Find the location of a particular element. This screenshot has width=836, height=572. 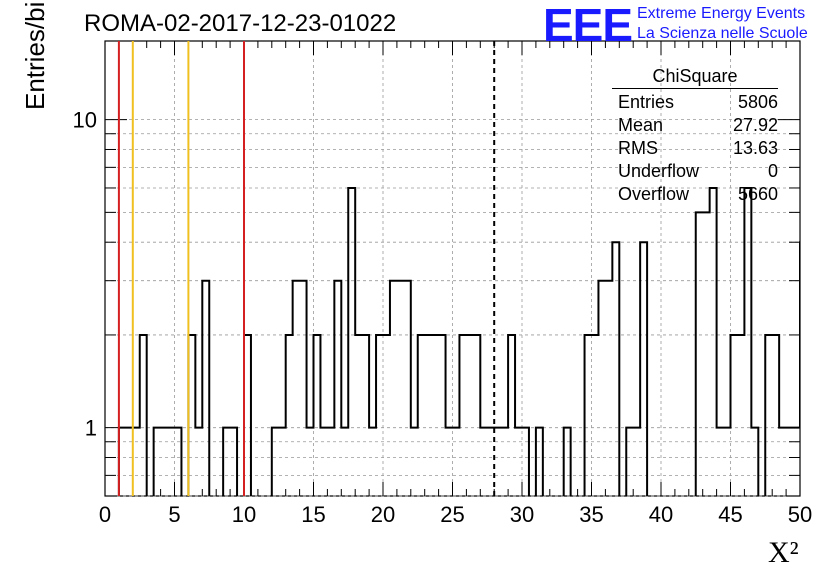

stats-value: 27.92 is located at coordinates (755, 125).